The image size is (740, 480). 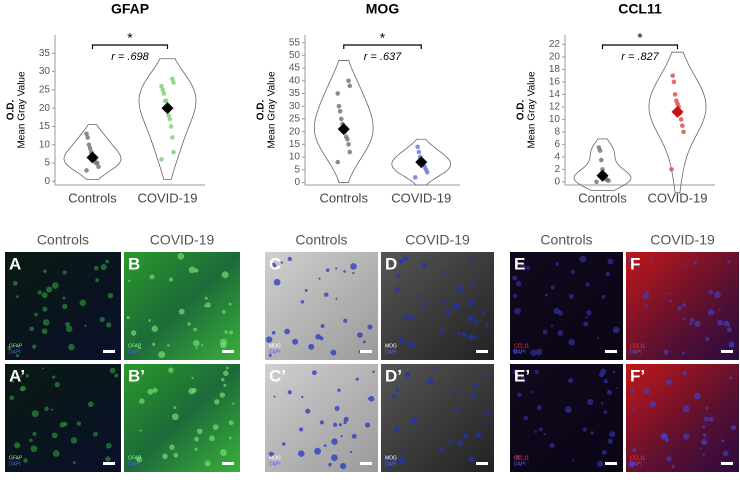 What do you see at coordinates (437, 306) in the screenshot?
I see `micrograph` at bounding box center [437, 306].